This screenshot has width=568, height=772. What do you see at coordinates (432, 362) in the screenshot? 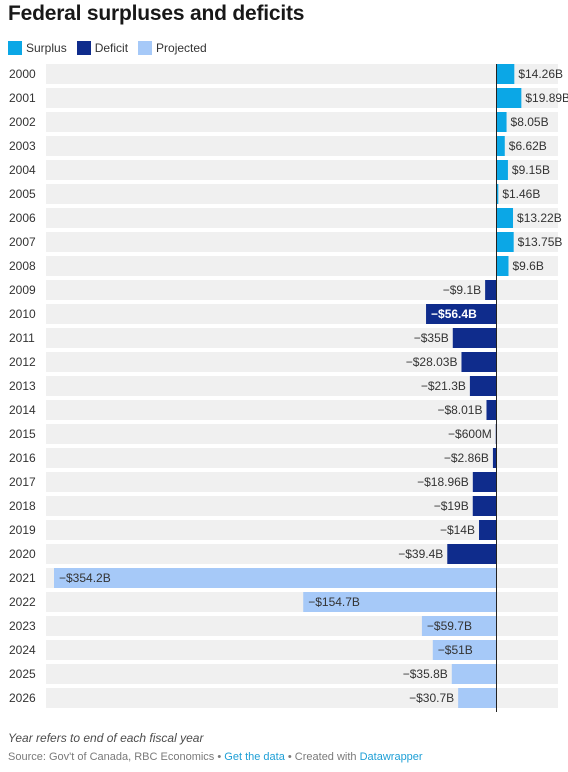
I see `value-label: −$28.03B` at bounding box center [432, 362].